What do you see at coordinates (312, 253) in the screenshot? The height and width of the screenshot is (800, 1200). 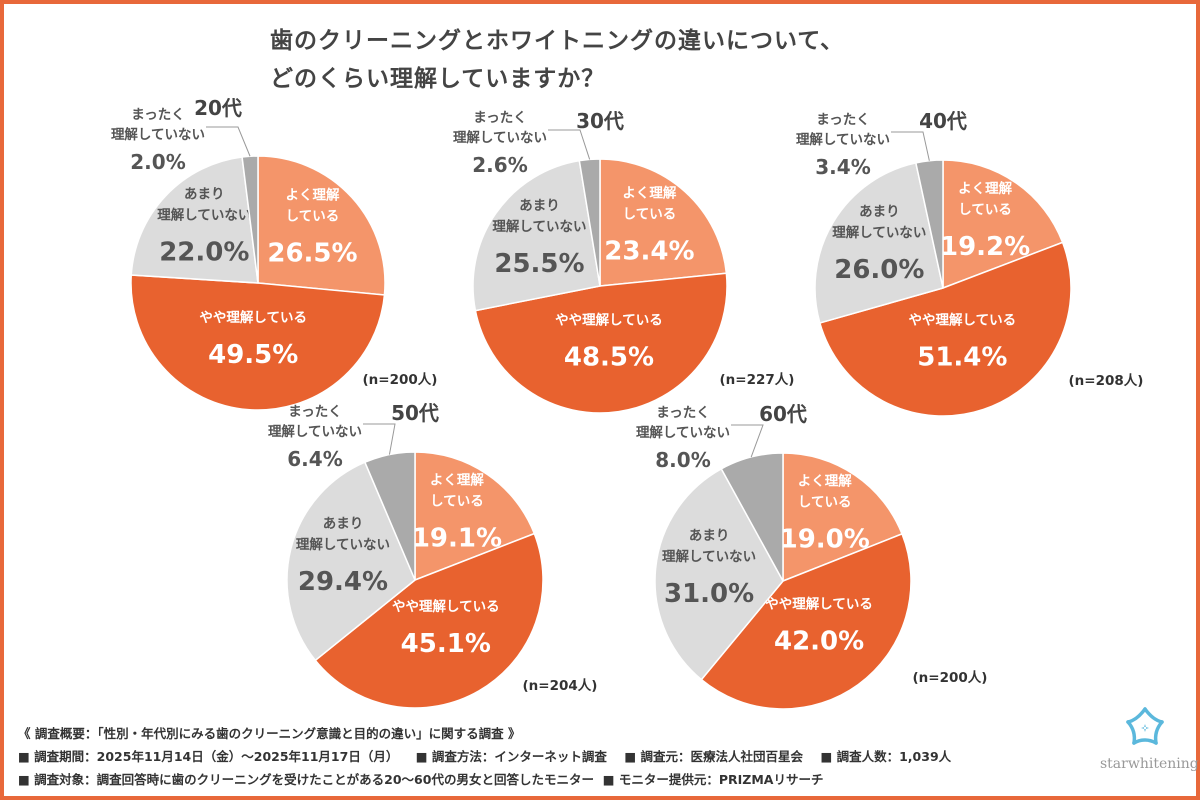 I see `slice-value: 26.5%` at bounding box center [312, 253].